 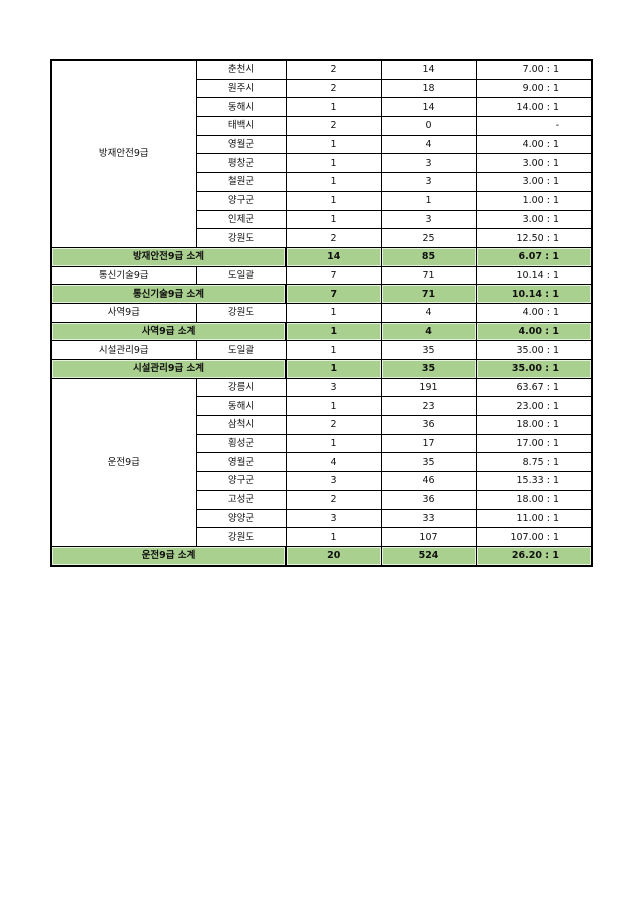 I want to click on category-cell: 시설관리9급, so click(x=123, y=350).